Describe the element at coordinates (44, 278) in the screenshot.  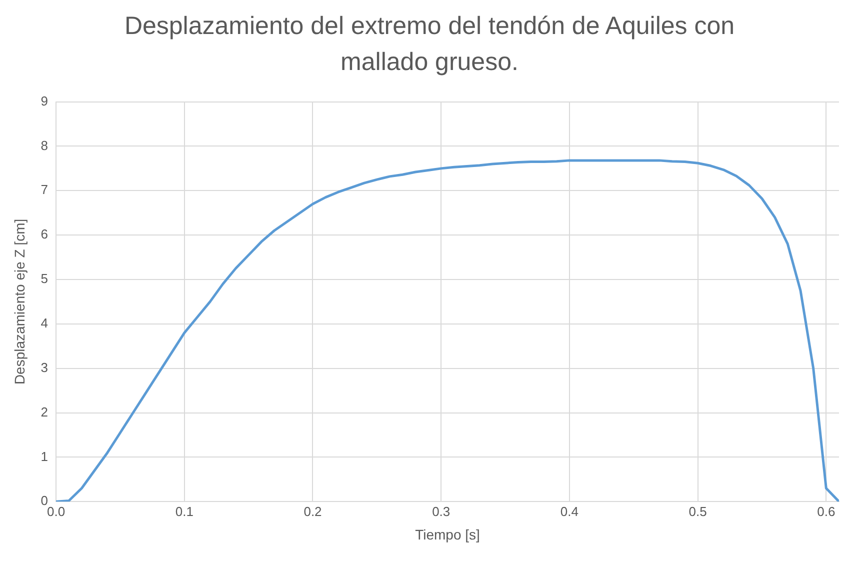
I see `y-tick-label: 5` at that location.